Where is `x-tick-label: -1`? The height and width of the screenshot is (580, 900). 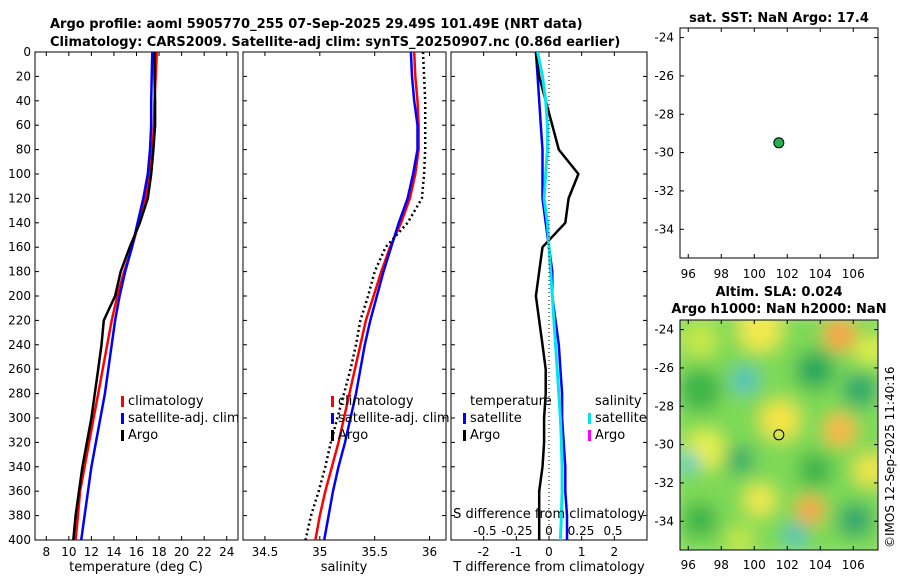 x-tick-label: -1 is located at coordinates (516, 552).